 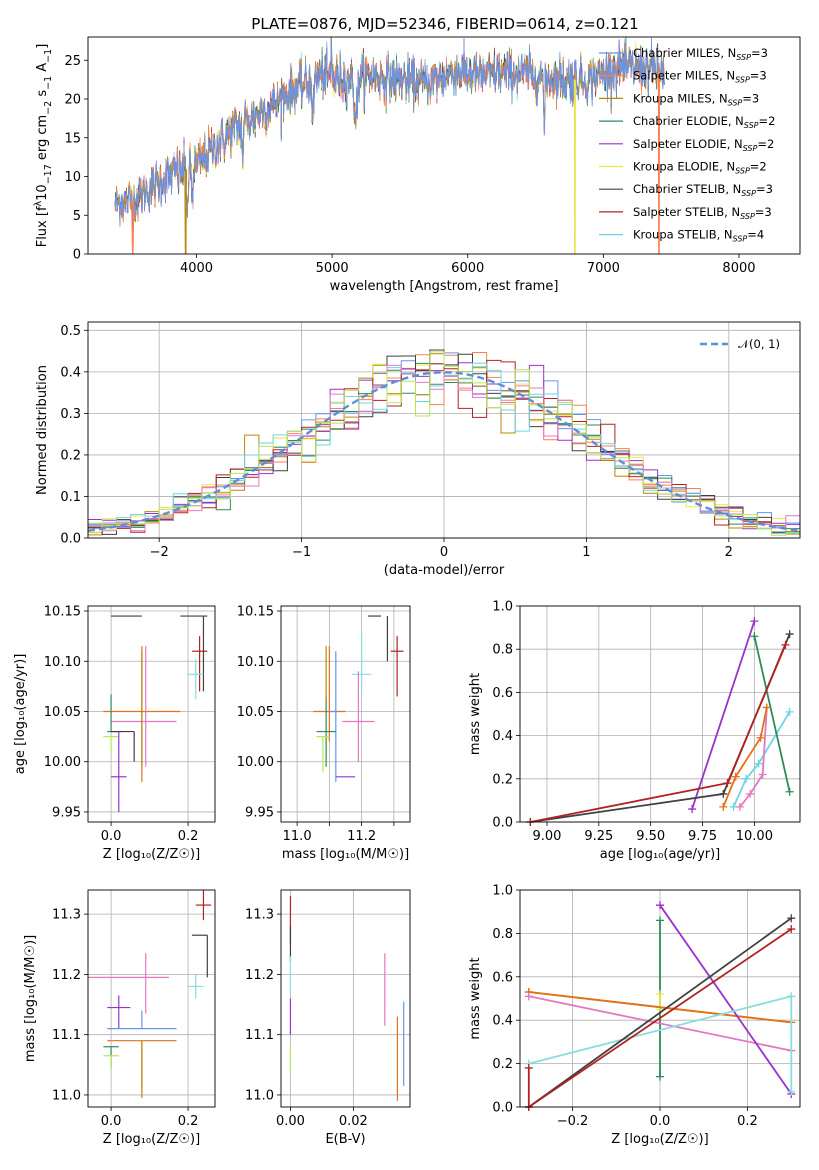 What do you see at coordinates (43, 146) in the screenshot?
I see `y-axis-label: Flux [fλ10−17 erg cm−2 s−1 A−1]` at bounding box center [43, 146].